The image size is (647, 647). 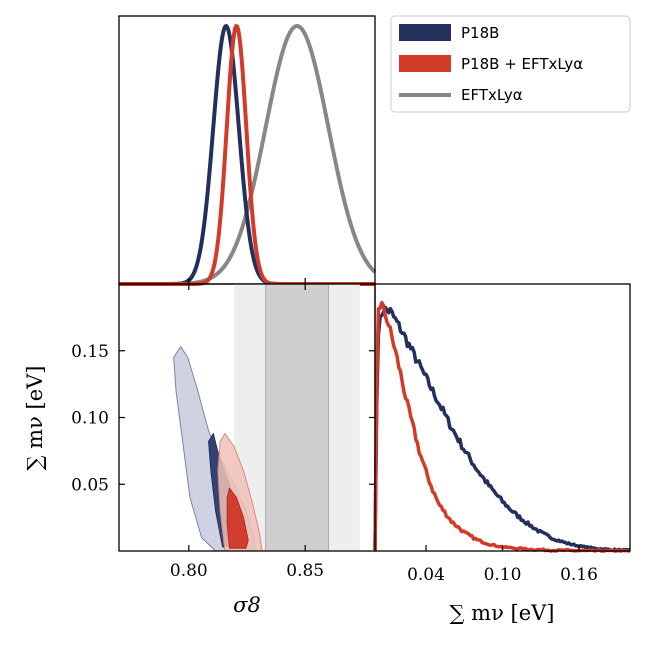 What do you see at coordinates (189, 571) in the screenshot?
I see `x-tick-label-sigma8-0: 0.80` at bounding box center [189, 571].